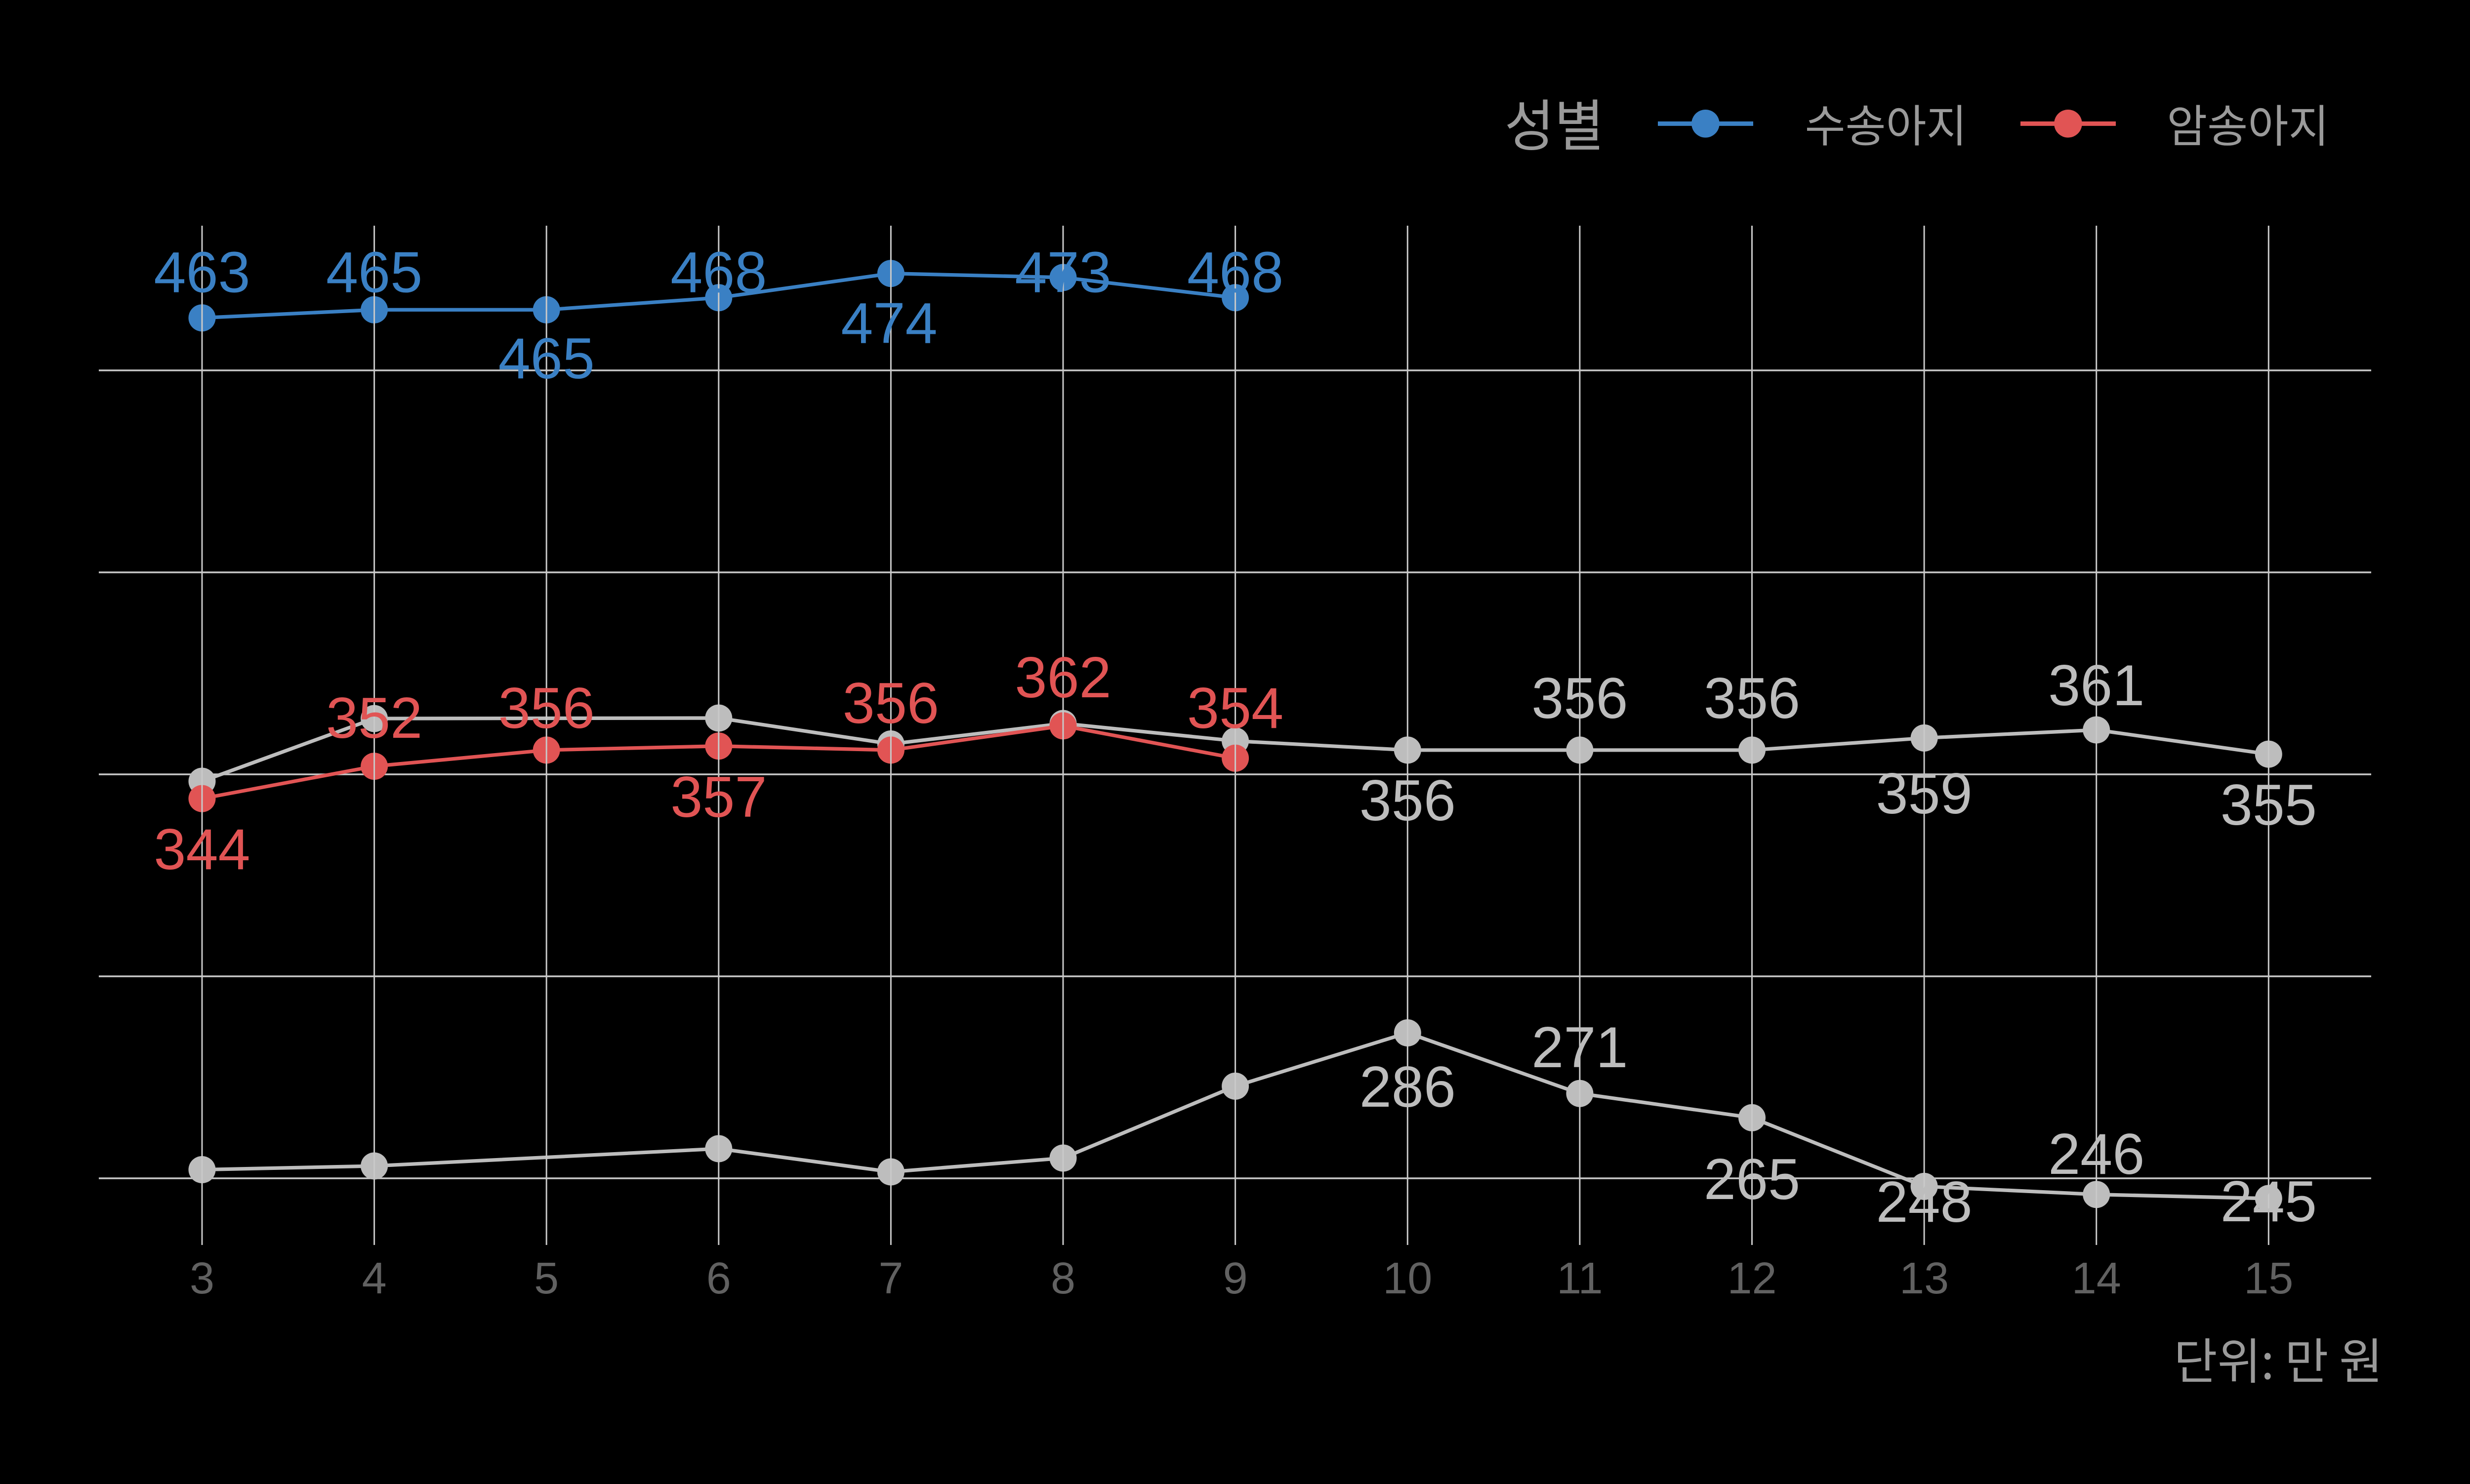  I want to click on svg-text: 355, so click(2269, 804).